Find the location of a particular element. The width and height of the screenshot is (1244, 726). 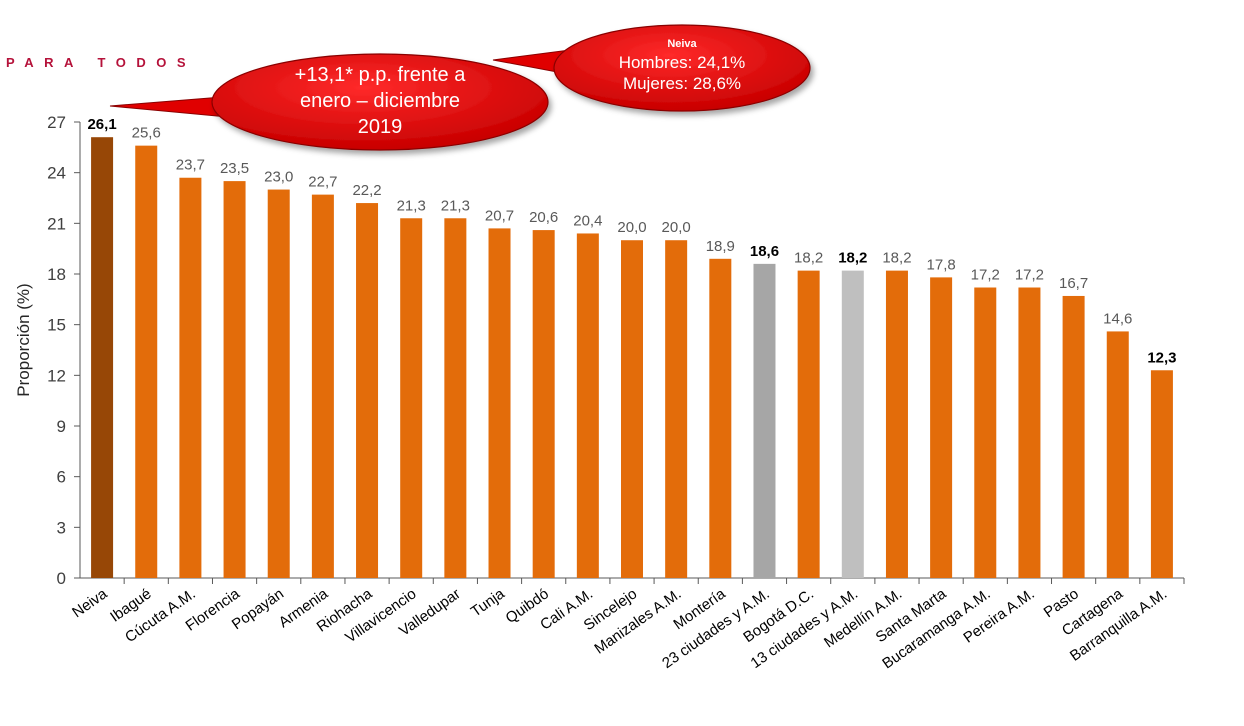

data-label: 16,7 is located at coordinates (1073, 283).